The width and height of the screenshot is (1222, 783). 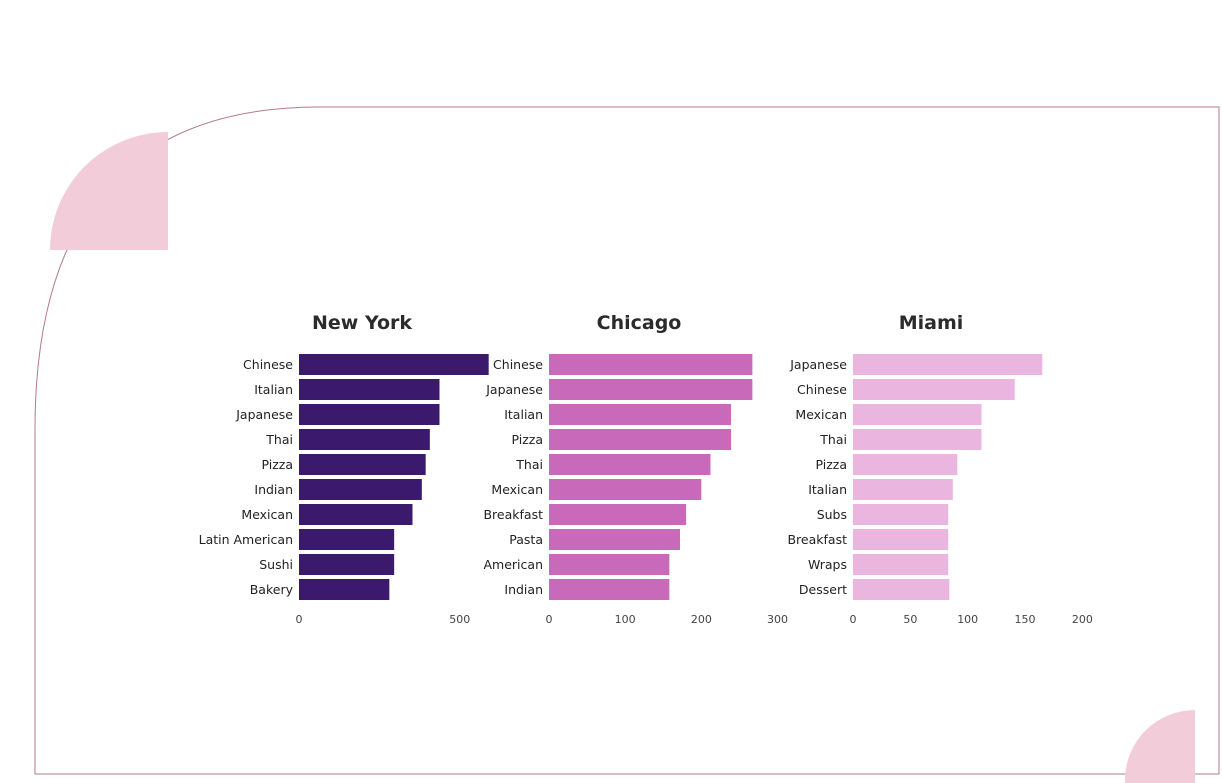 I want to click on category-label-miami: Thai, so click(x=833, y=439).